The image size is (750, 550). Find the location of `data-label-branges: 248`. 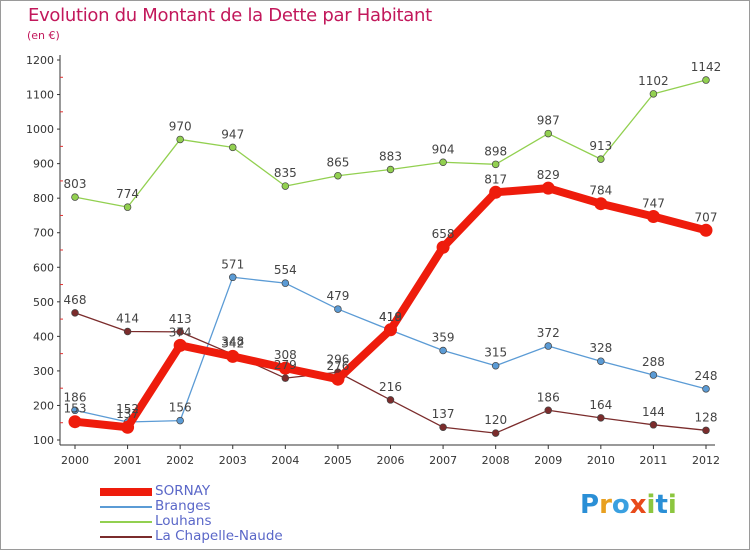

data-label-branges: 248 is located at coordinates (706, 376).